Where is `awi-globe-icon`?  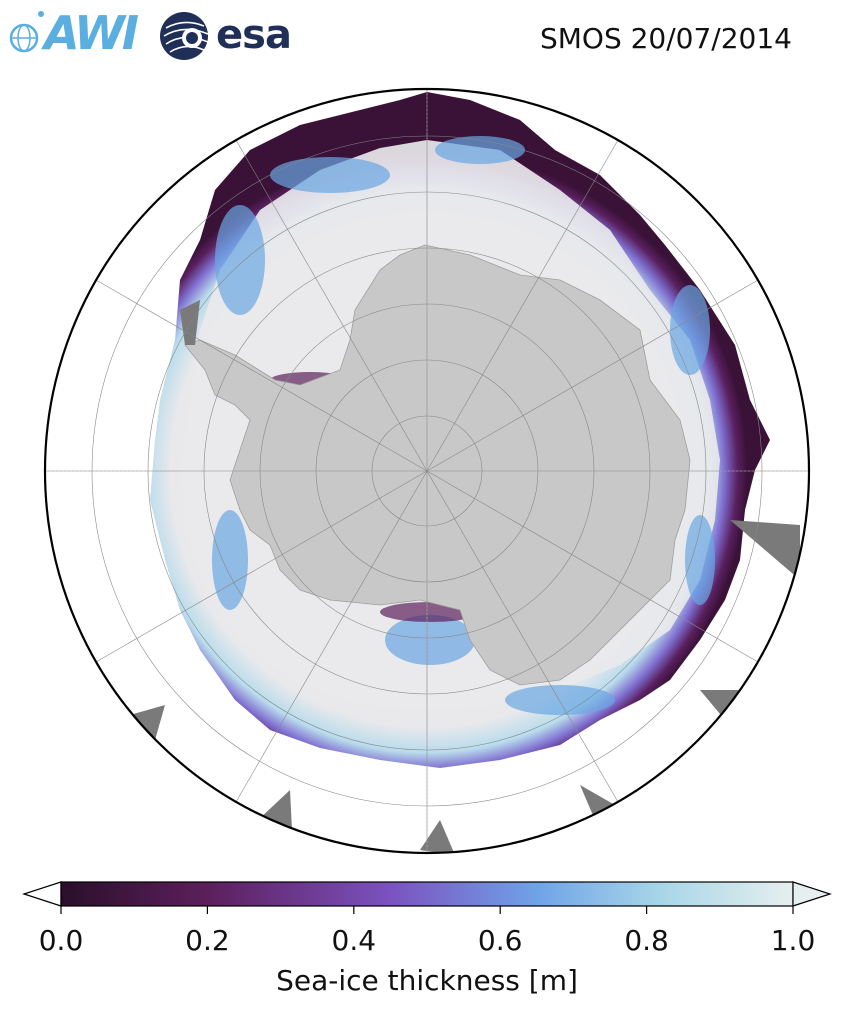 awi-globe-icon is located at coordinates (26, 32).